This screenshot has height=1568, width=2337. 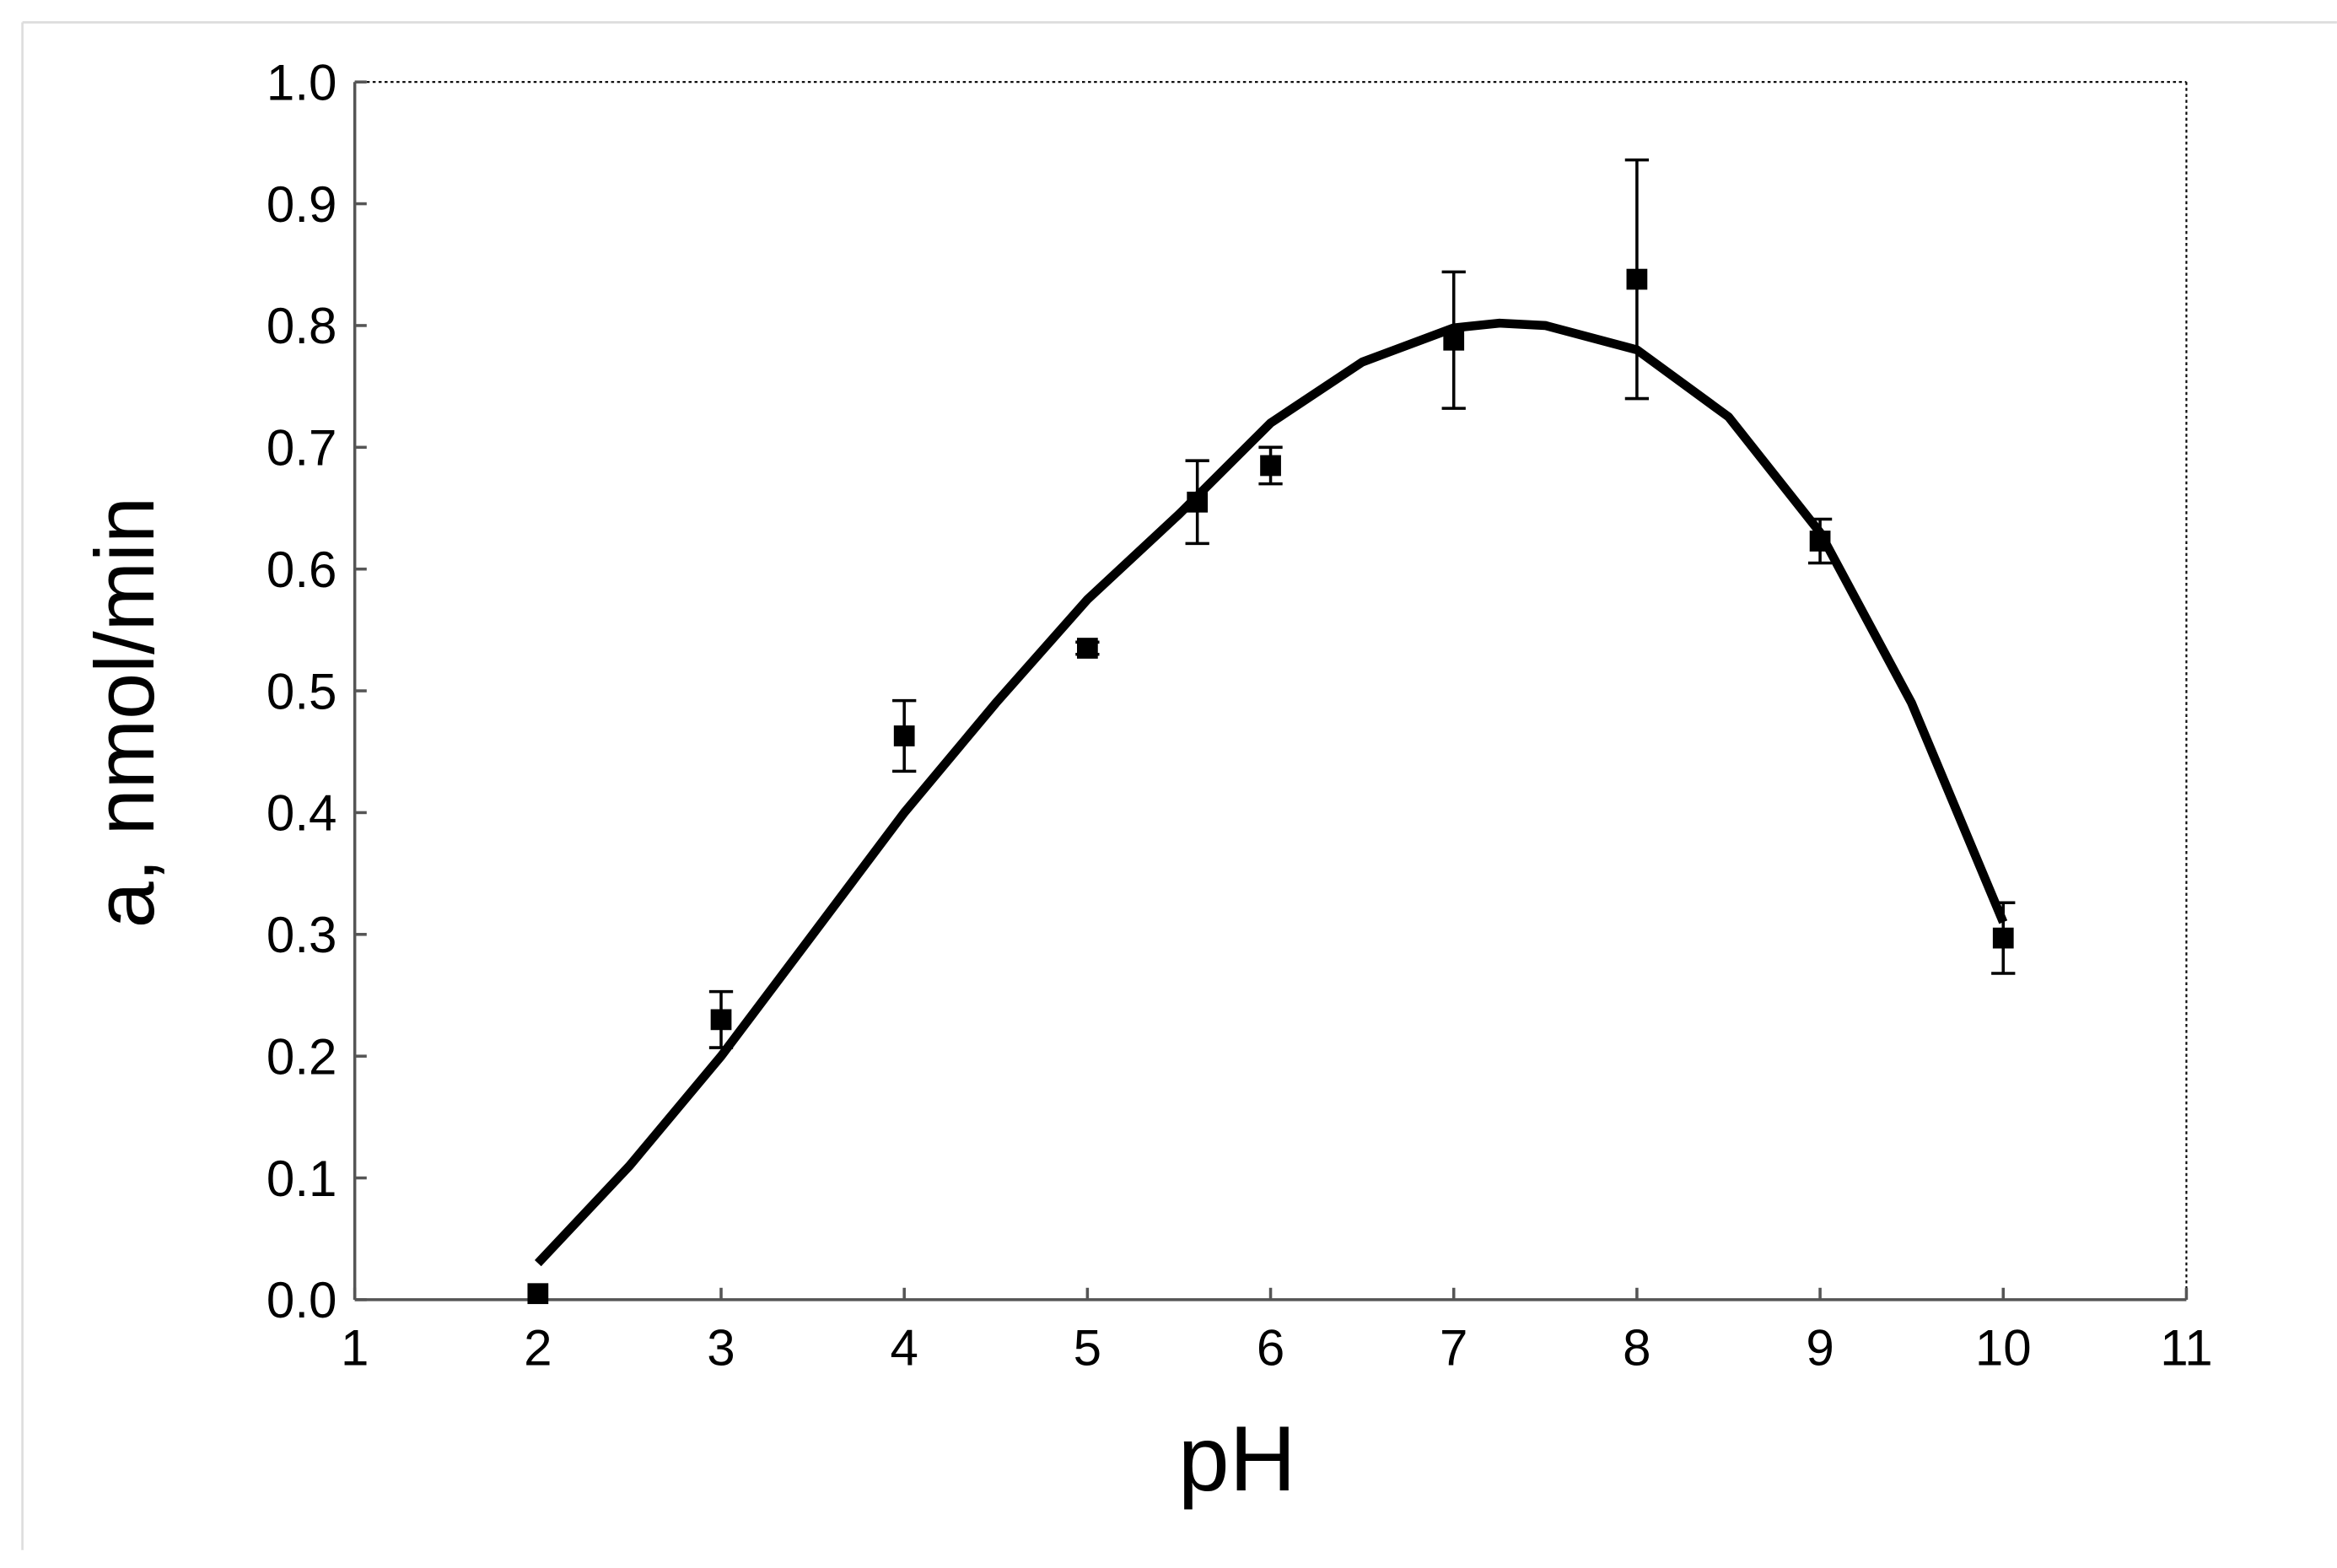 I want to click on y-tick-label: 0.9, so click(x=302, y=204).